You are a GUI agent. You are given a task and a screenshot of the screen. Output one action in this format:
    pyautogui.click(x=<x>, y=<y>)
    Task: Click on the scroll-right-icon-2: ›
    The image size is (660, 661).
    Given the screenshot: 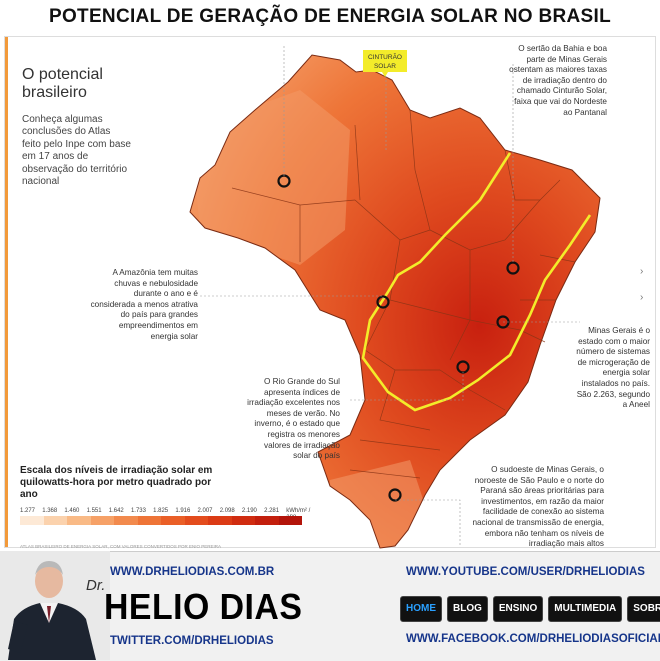 What is the action you would take?
    pyautogui.click(x=642, y=297)
    